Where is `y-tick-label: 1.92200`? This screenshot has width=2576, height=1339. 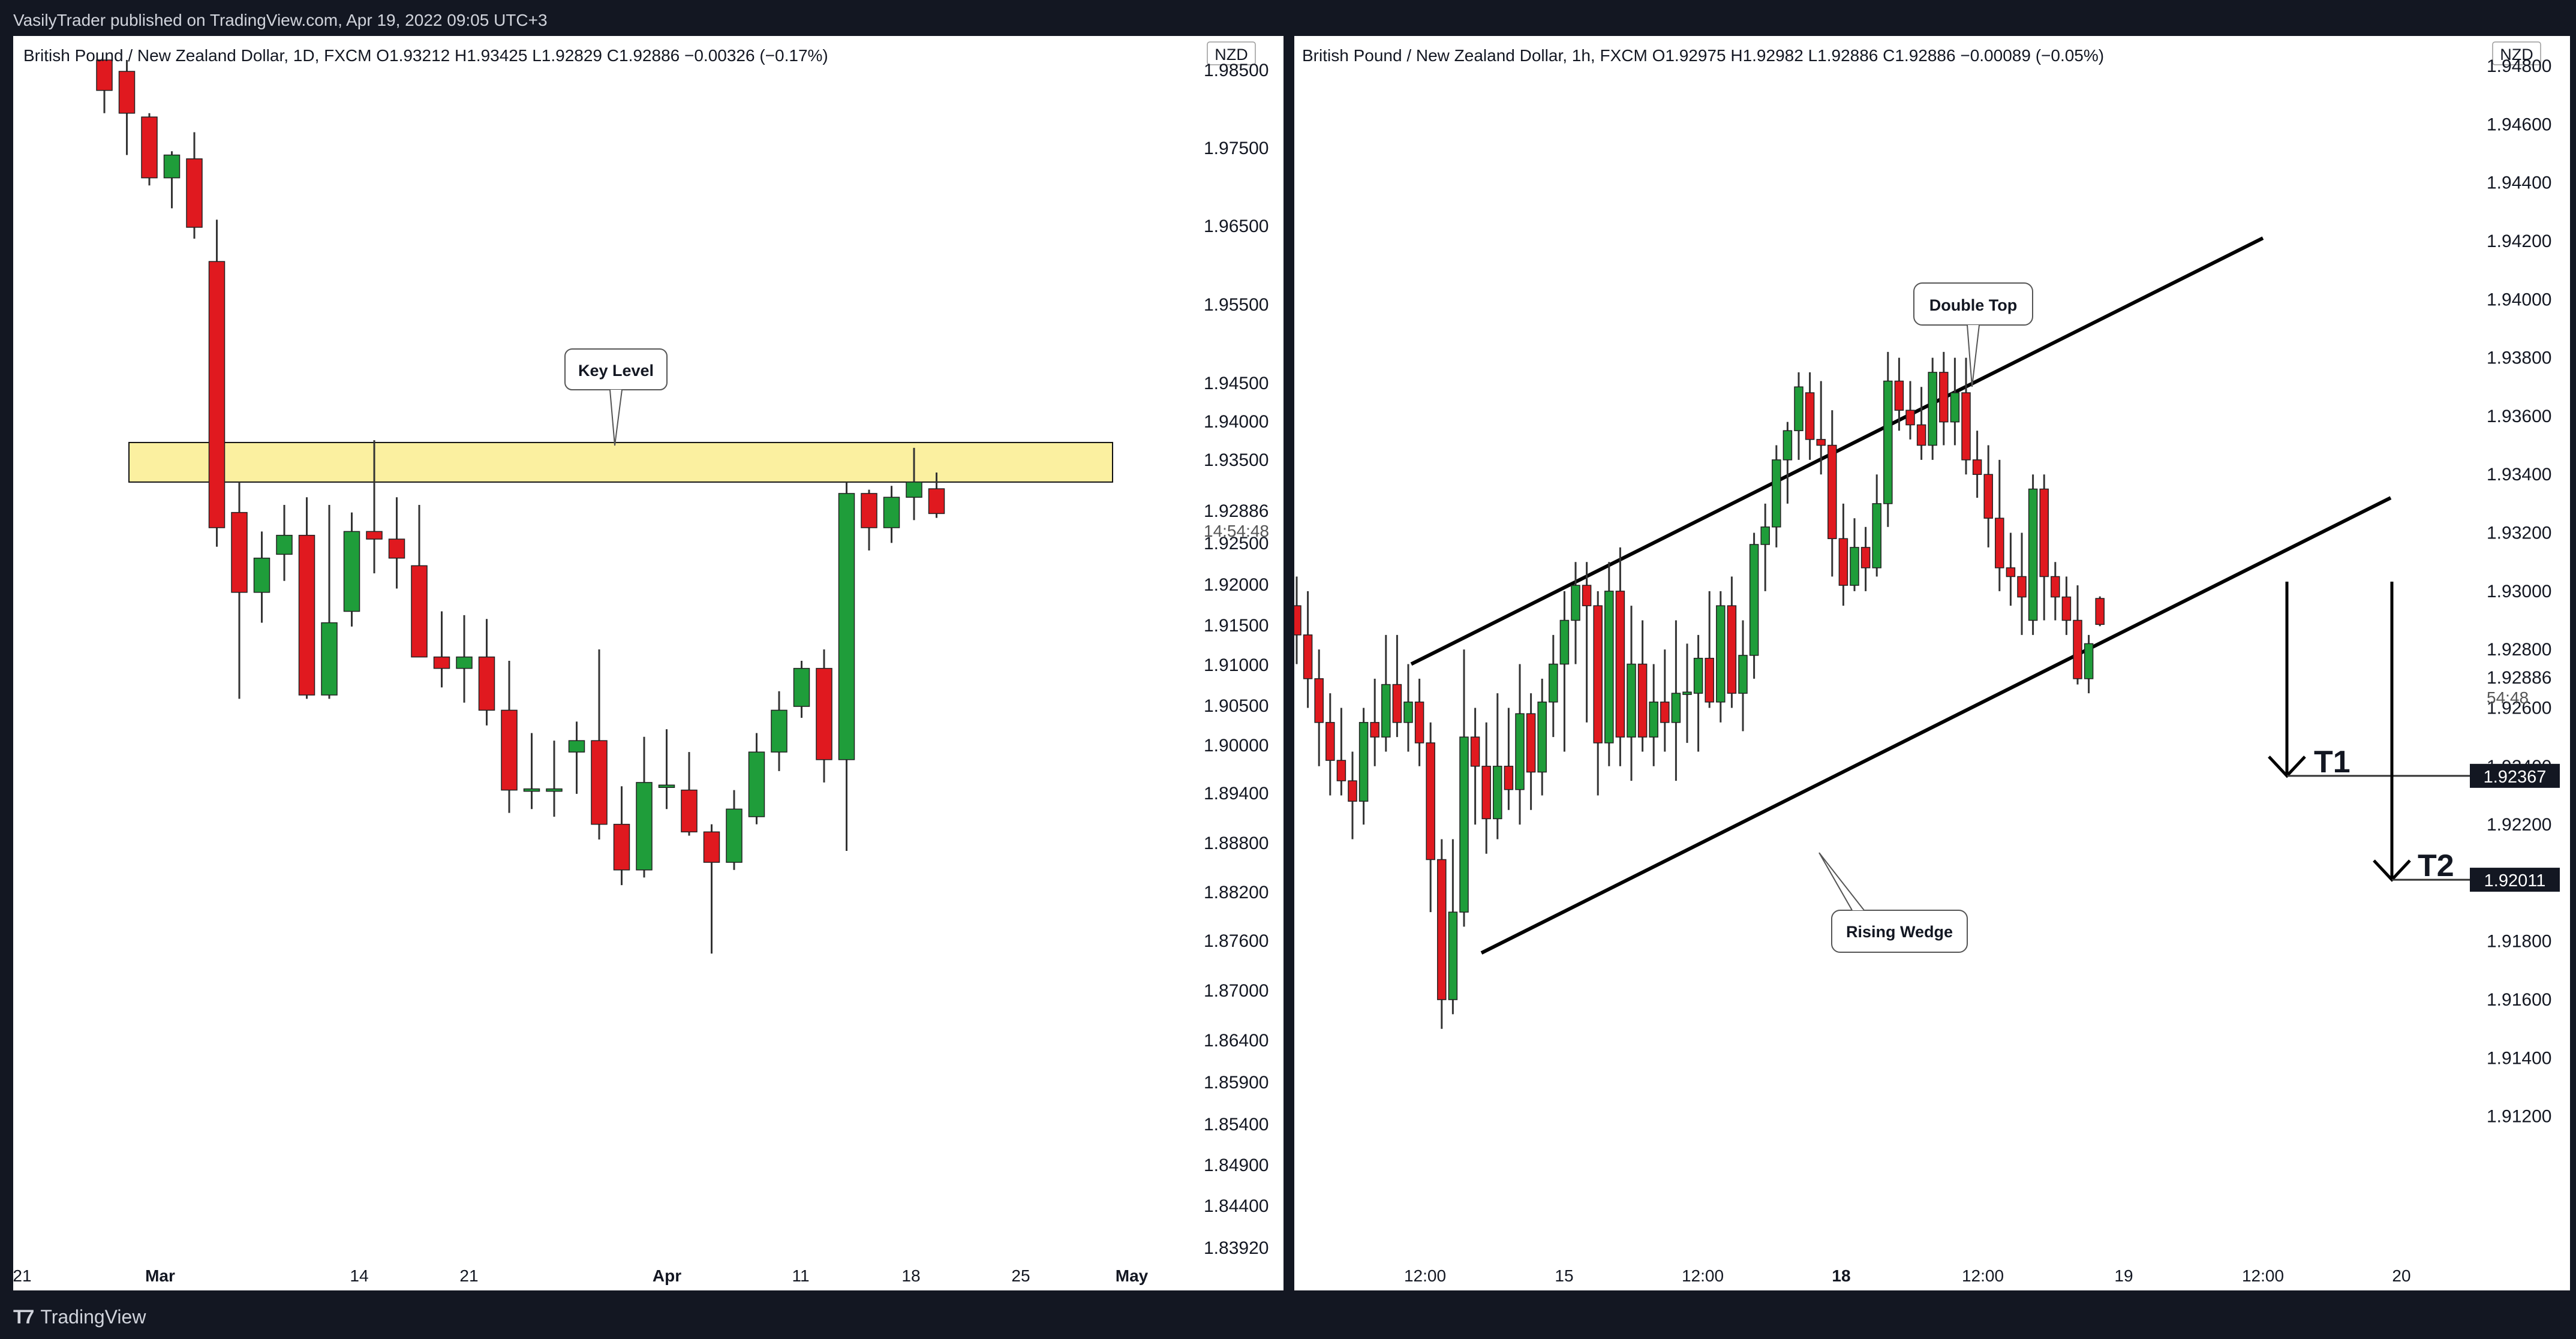
y-tick-label: 1.92200 is located at coordinates (2519, 825).